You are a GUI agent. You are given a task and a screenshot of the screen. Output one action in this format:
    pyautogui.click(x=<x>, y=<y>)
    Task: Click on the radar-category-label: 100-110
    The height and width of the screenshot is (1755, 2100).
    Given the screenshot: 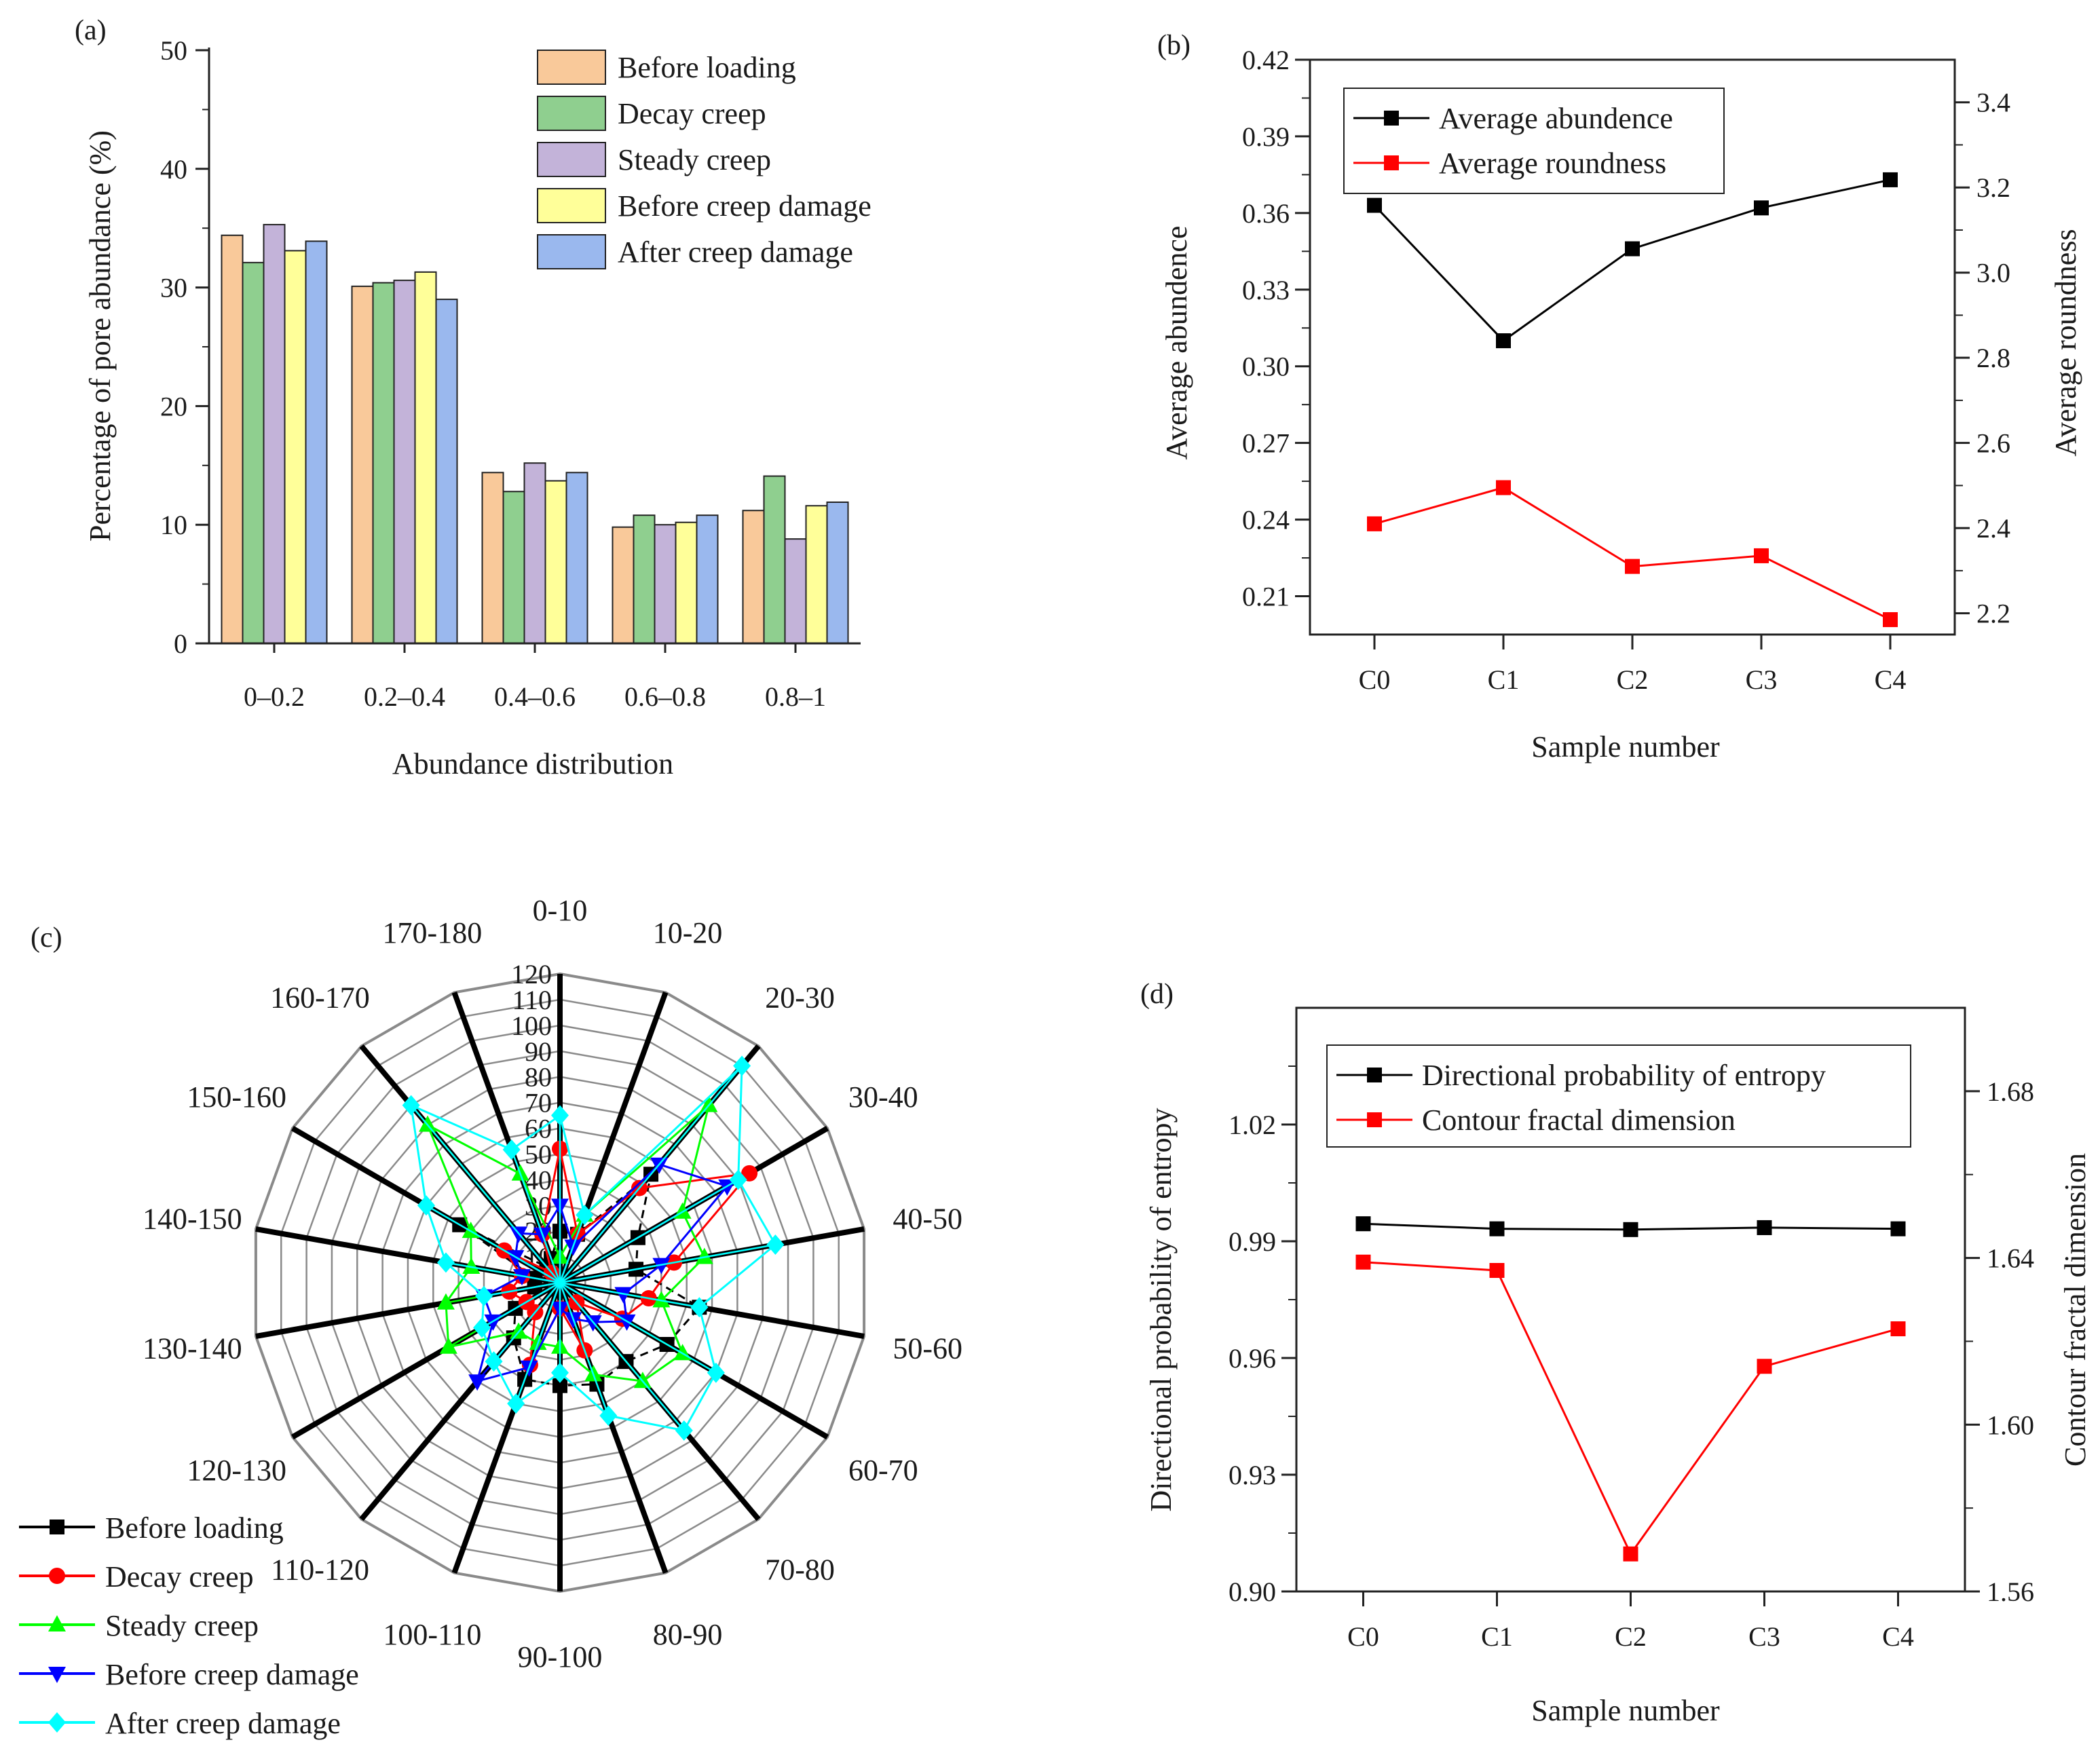 What is the action you would take?
    pyautogui.click(x=432, y=1635)
    